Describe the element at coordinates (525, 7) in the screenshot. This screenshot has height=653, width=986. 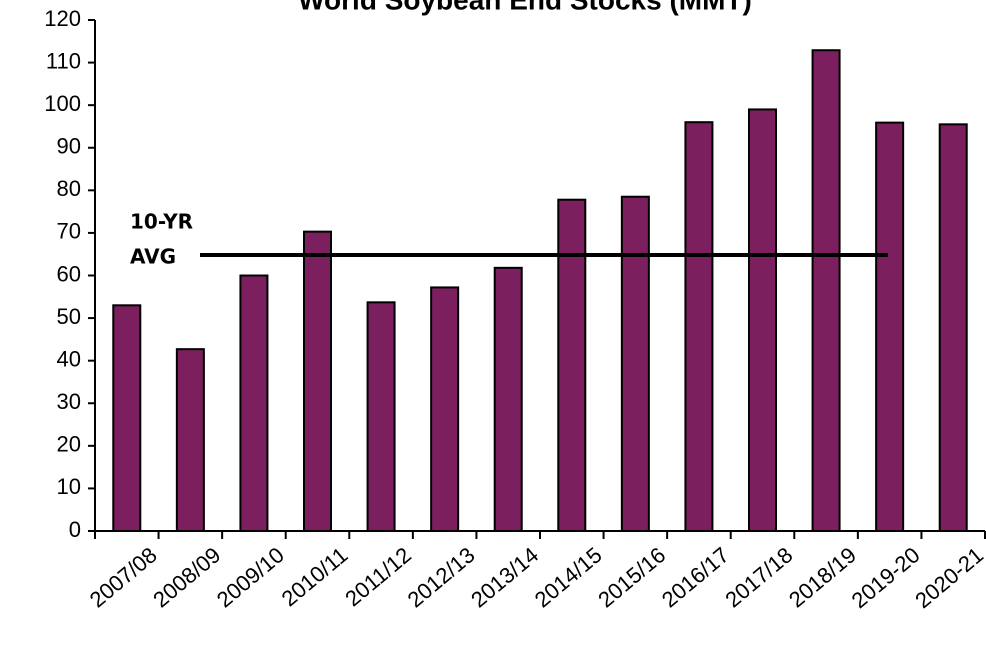
I see `chart-title: World Soybean End Stocks (MMT)` at that location.